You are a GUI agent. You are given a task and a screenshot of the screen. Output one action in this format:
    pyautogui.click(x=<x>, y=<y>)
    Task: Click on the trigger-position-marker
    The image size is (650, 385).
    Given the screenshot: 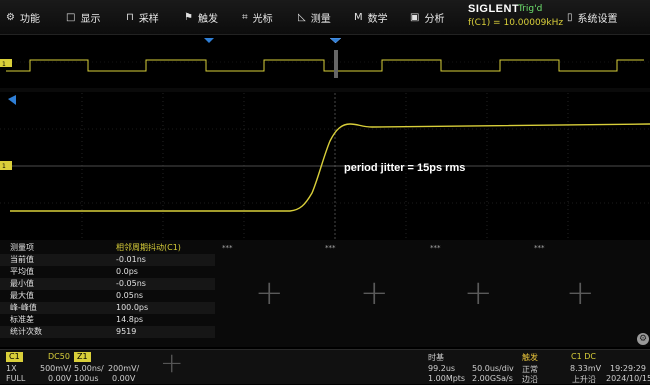 What is the action you would take?
    pyautogui.click(x=209, y=40)
    